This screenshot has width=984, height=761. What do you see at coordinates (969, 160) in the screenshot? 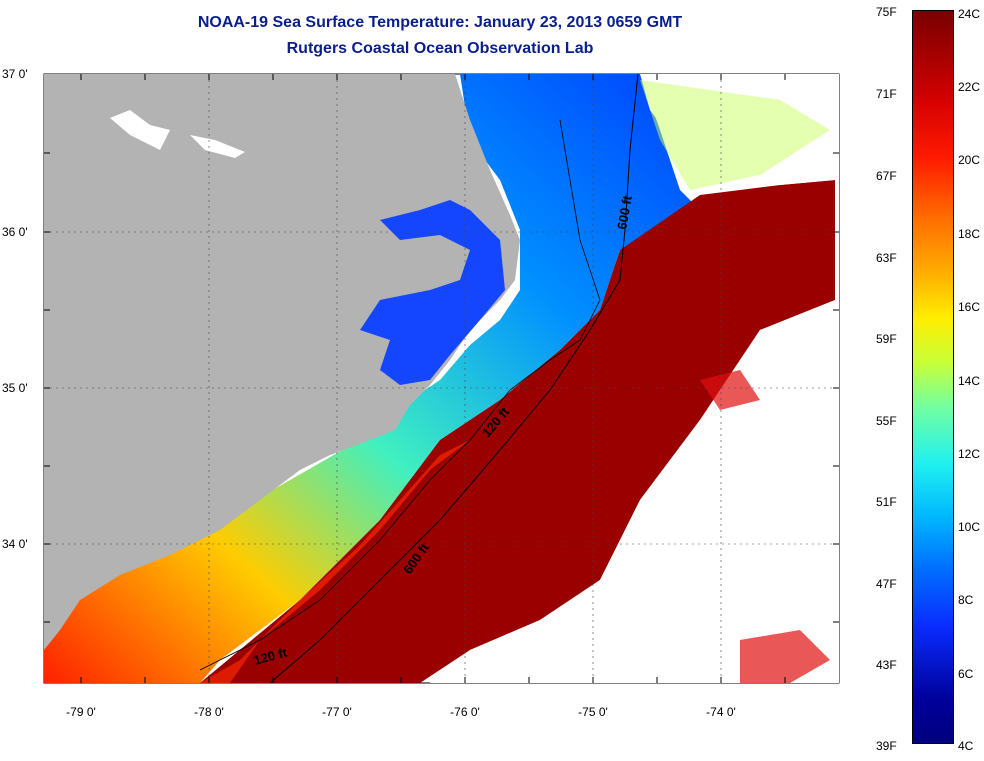
I see `colorbar-c-label: 20C` at bounding box center [969, 160].